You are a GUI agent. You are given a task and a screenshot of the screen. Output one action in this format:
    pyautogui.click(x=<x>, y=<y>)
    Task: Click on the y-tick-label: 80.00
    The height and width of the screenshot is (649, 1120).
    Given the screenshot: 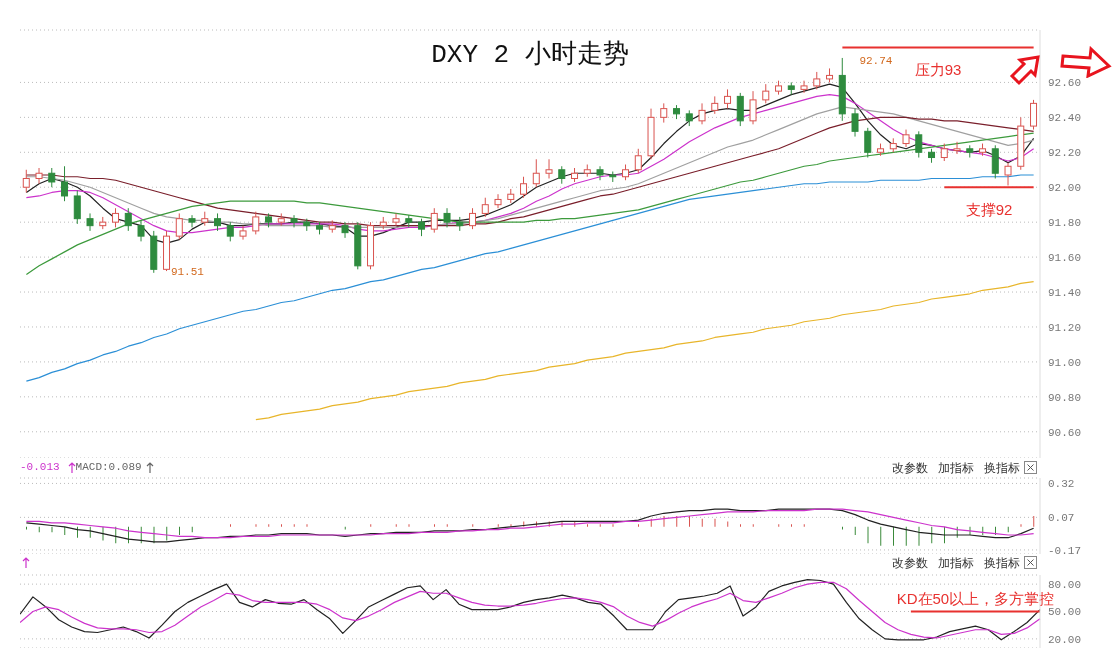 What is the action you would take?
    pyautogui.click(x=1065, y=585)
    